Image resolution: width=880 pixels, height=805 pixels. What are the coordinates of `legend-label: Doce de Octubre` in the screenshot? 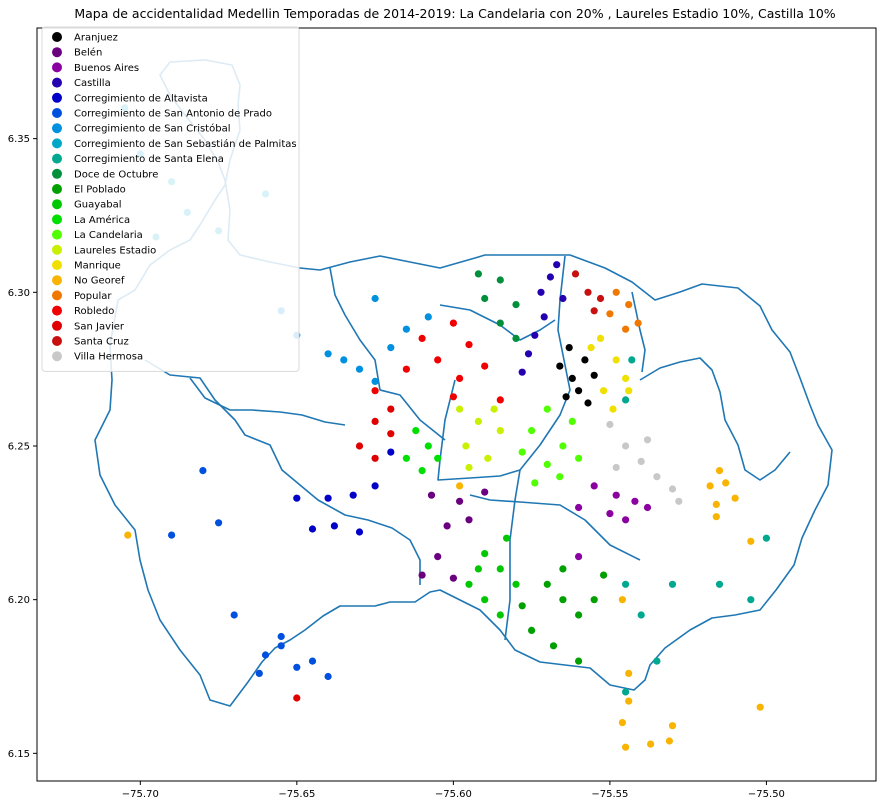 It's located at (116, 174).